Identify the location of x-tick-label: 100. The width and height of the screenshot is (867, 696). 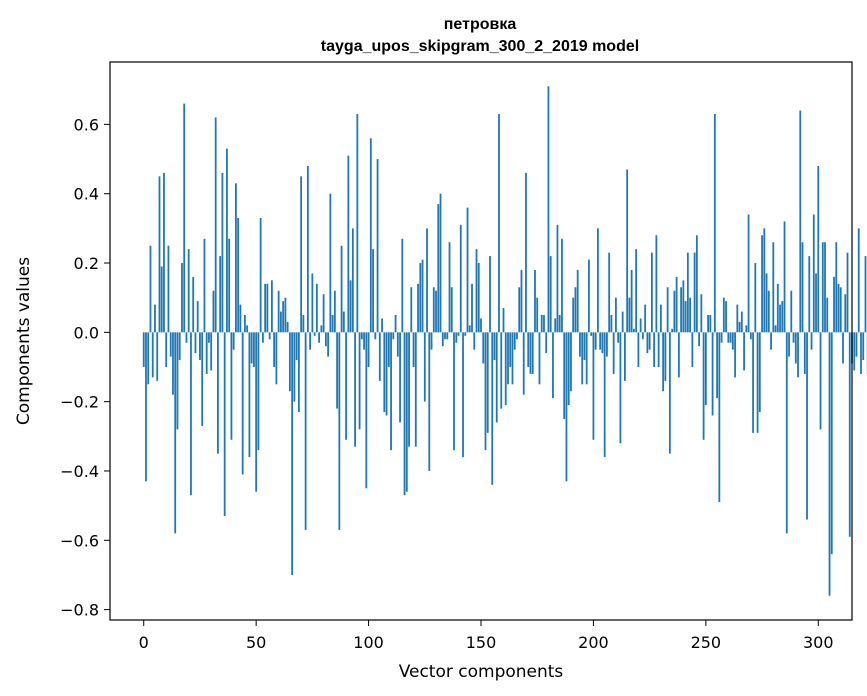
(368, 642).